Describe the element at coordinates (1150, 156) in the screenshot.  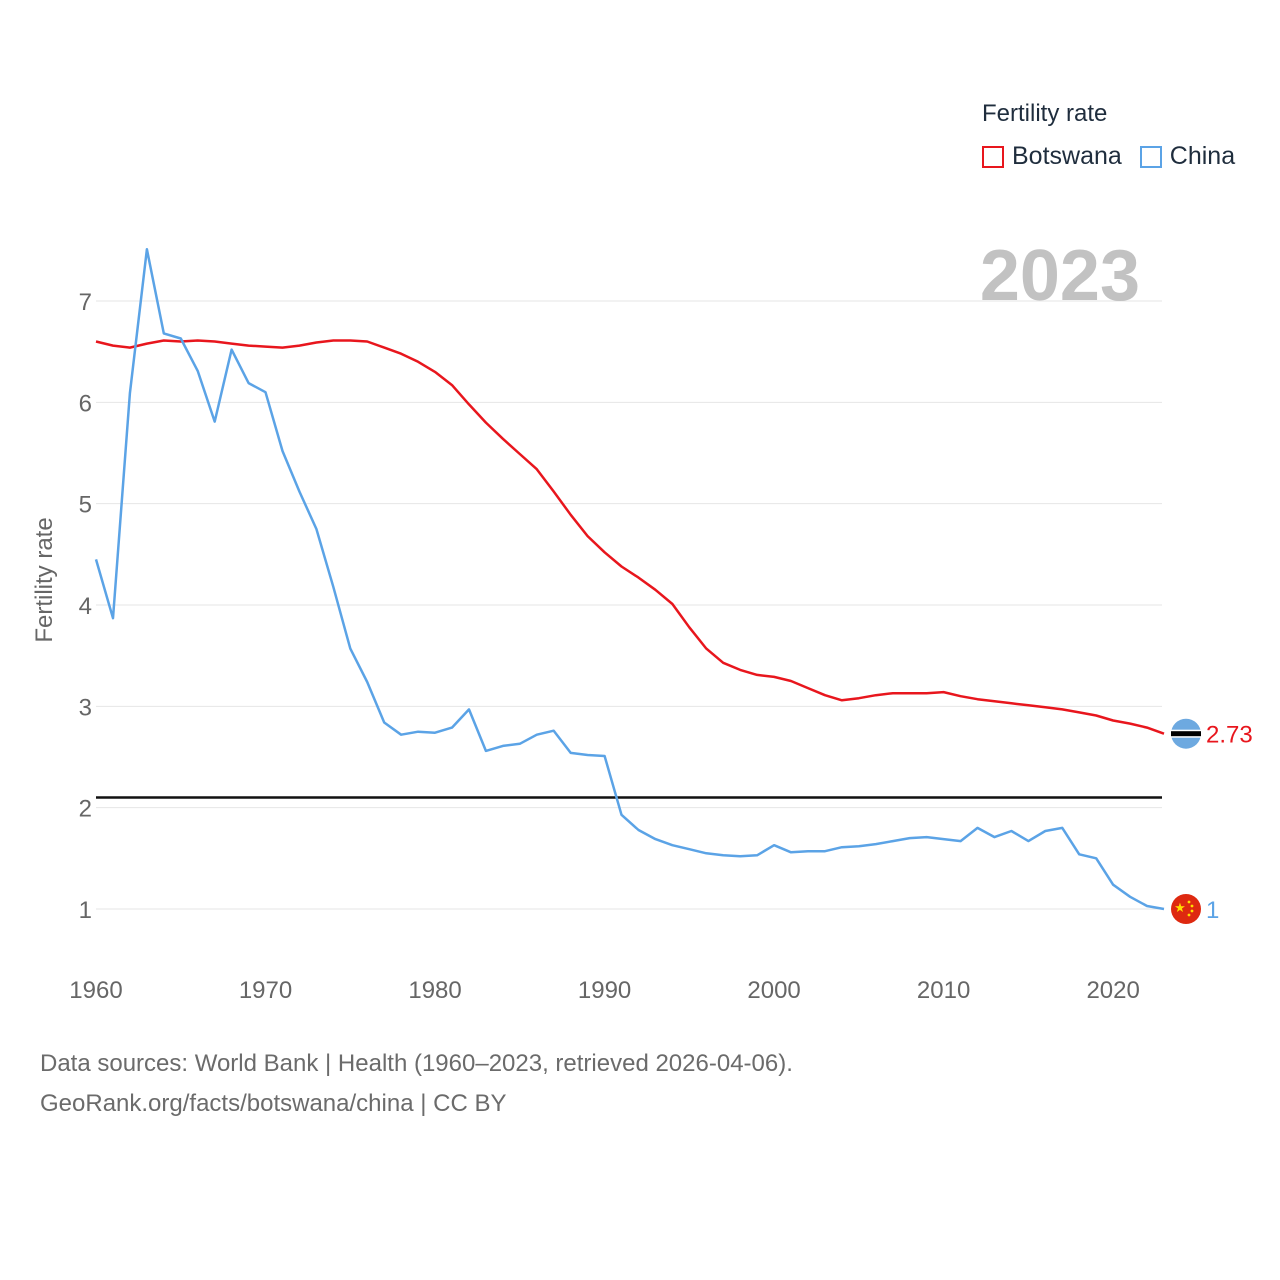
I see `legend-swatch-china` at that location.